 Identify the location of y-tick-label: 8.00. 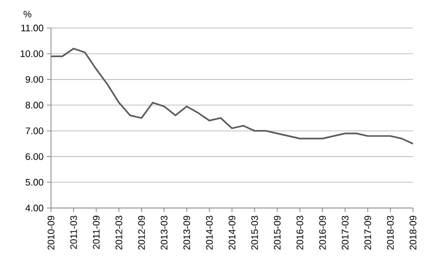
(35, 105).